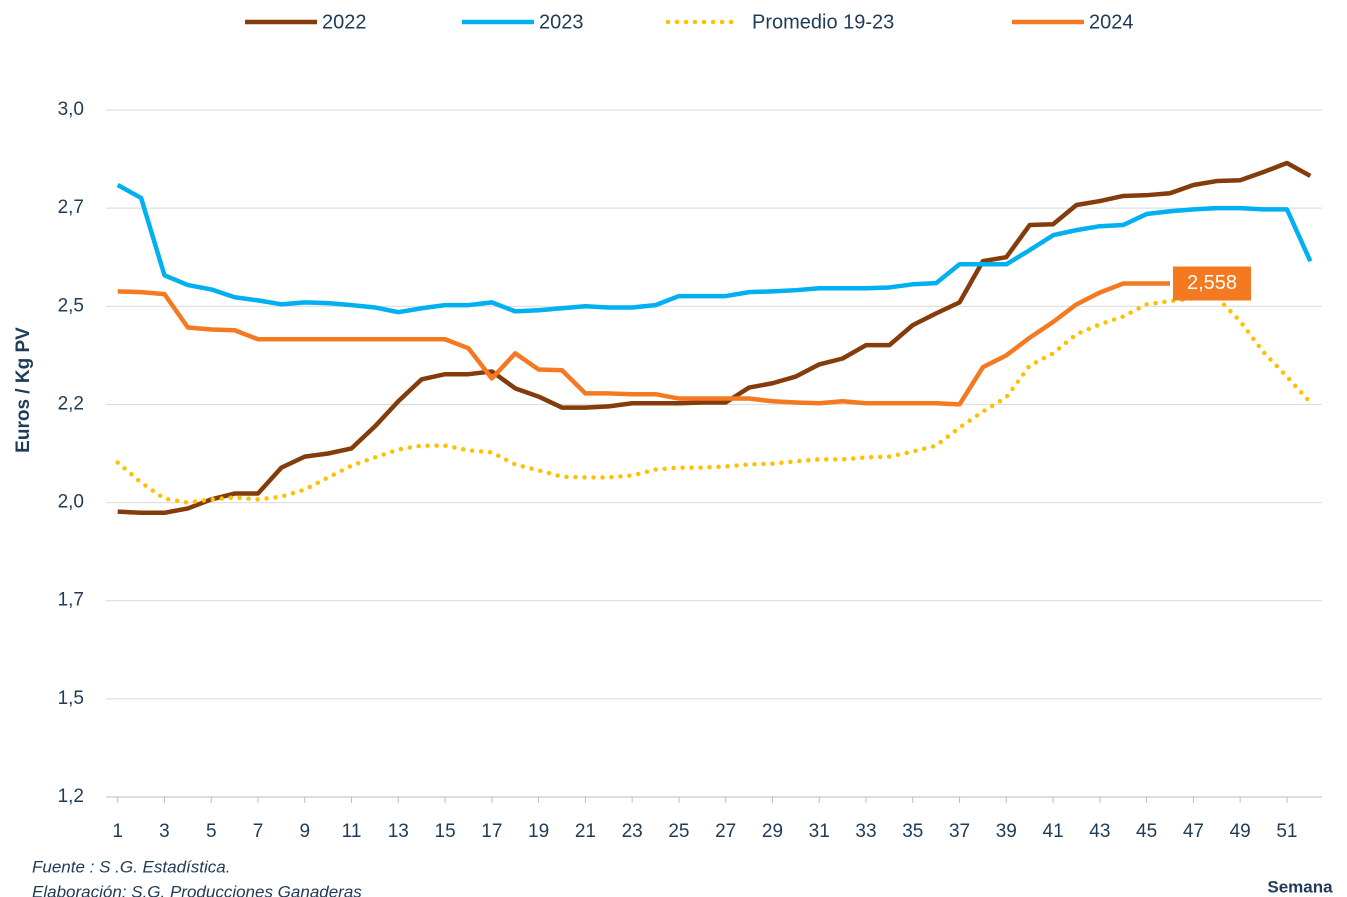  Describe the element at coordinates (71, 796) in the screenshot. I see `y-tick-label: 1,2` at that location.